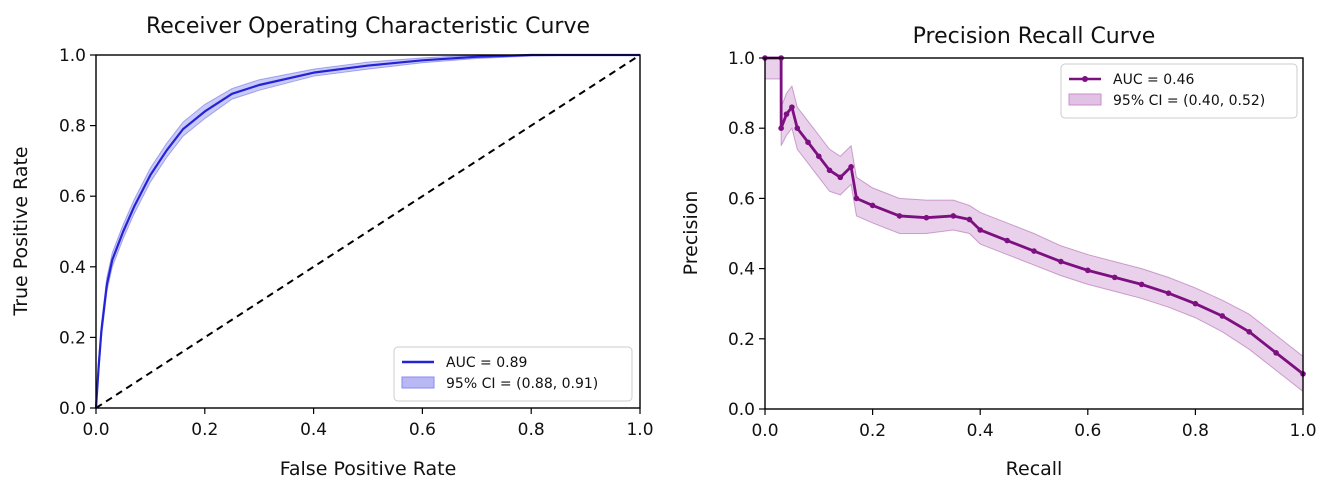  Describe the element at coordinates (368, 424) in the screenshot. I see `roc-x-ticks: 0.0 0.2 0.4 0.6 0.8 1.0` at that location.